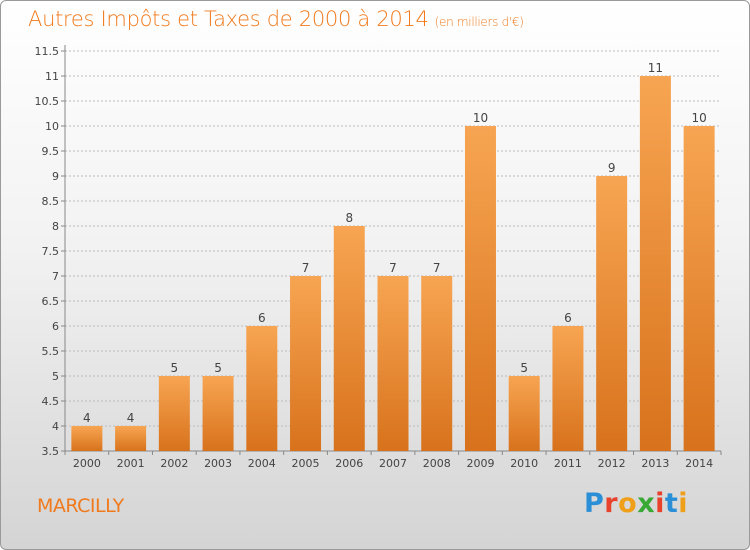  Describe the element at coordinates (568, 463) in the screenshot. I see `x-tick-label: 2011` at that location.